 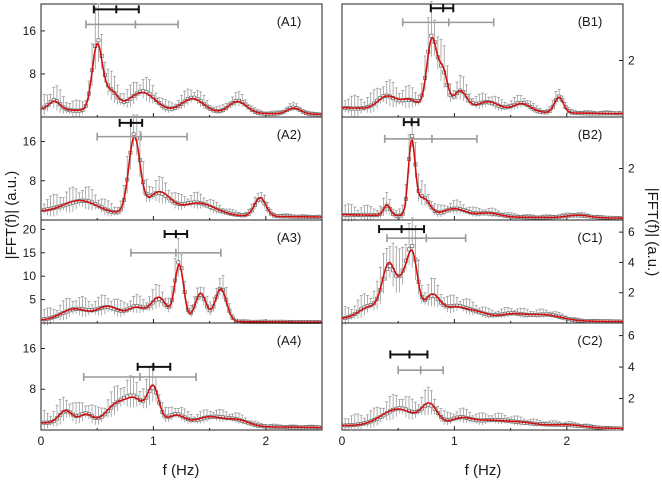 What do you see at coordinates (590, 134) in the screenshot?
I see `panel-label: (B2)` at bounding box center [590, 134].